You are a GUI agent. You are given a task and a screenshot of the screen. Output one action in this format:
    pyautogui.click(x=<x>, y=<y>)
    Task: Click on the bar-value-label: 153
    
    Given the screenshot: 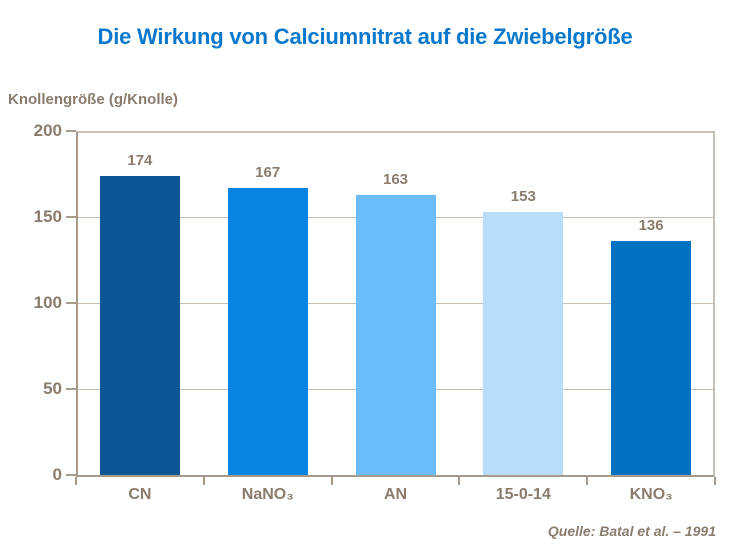 What is the action you would take?
    pyautogui.click(x=523, y=196)
    